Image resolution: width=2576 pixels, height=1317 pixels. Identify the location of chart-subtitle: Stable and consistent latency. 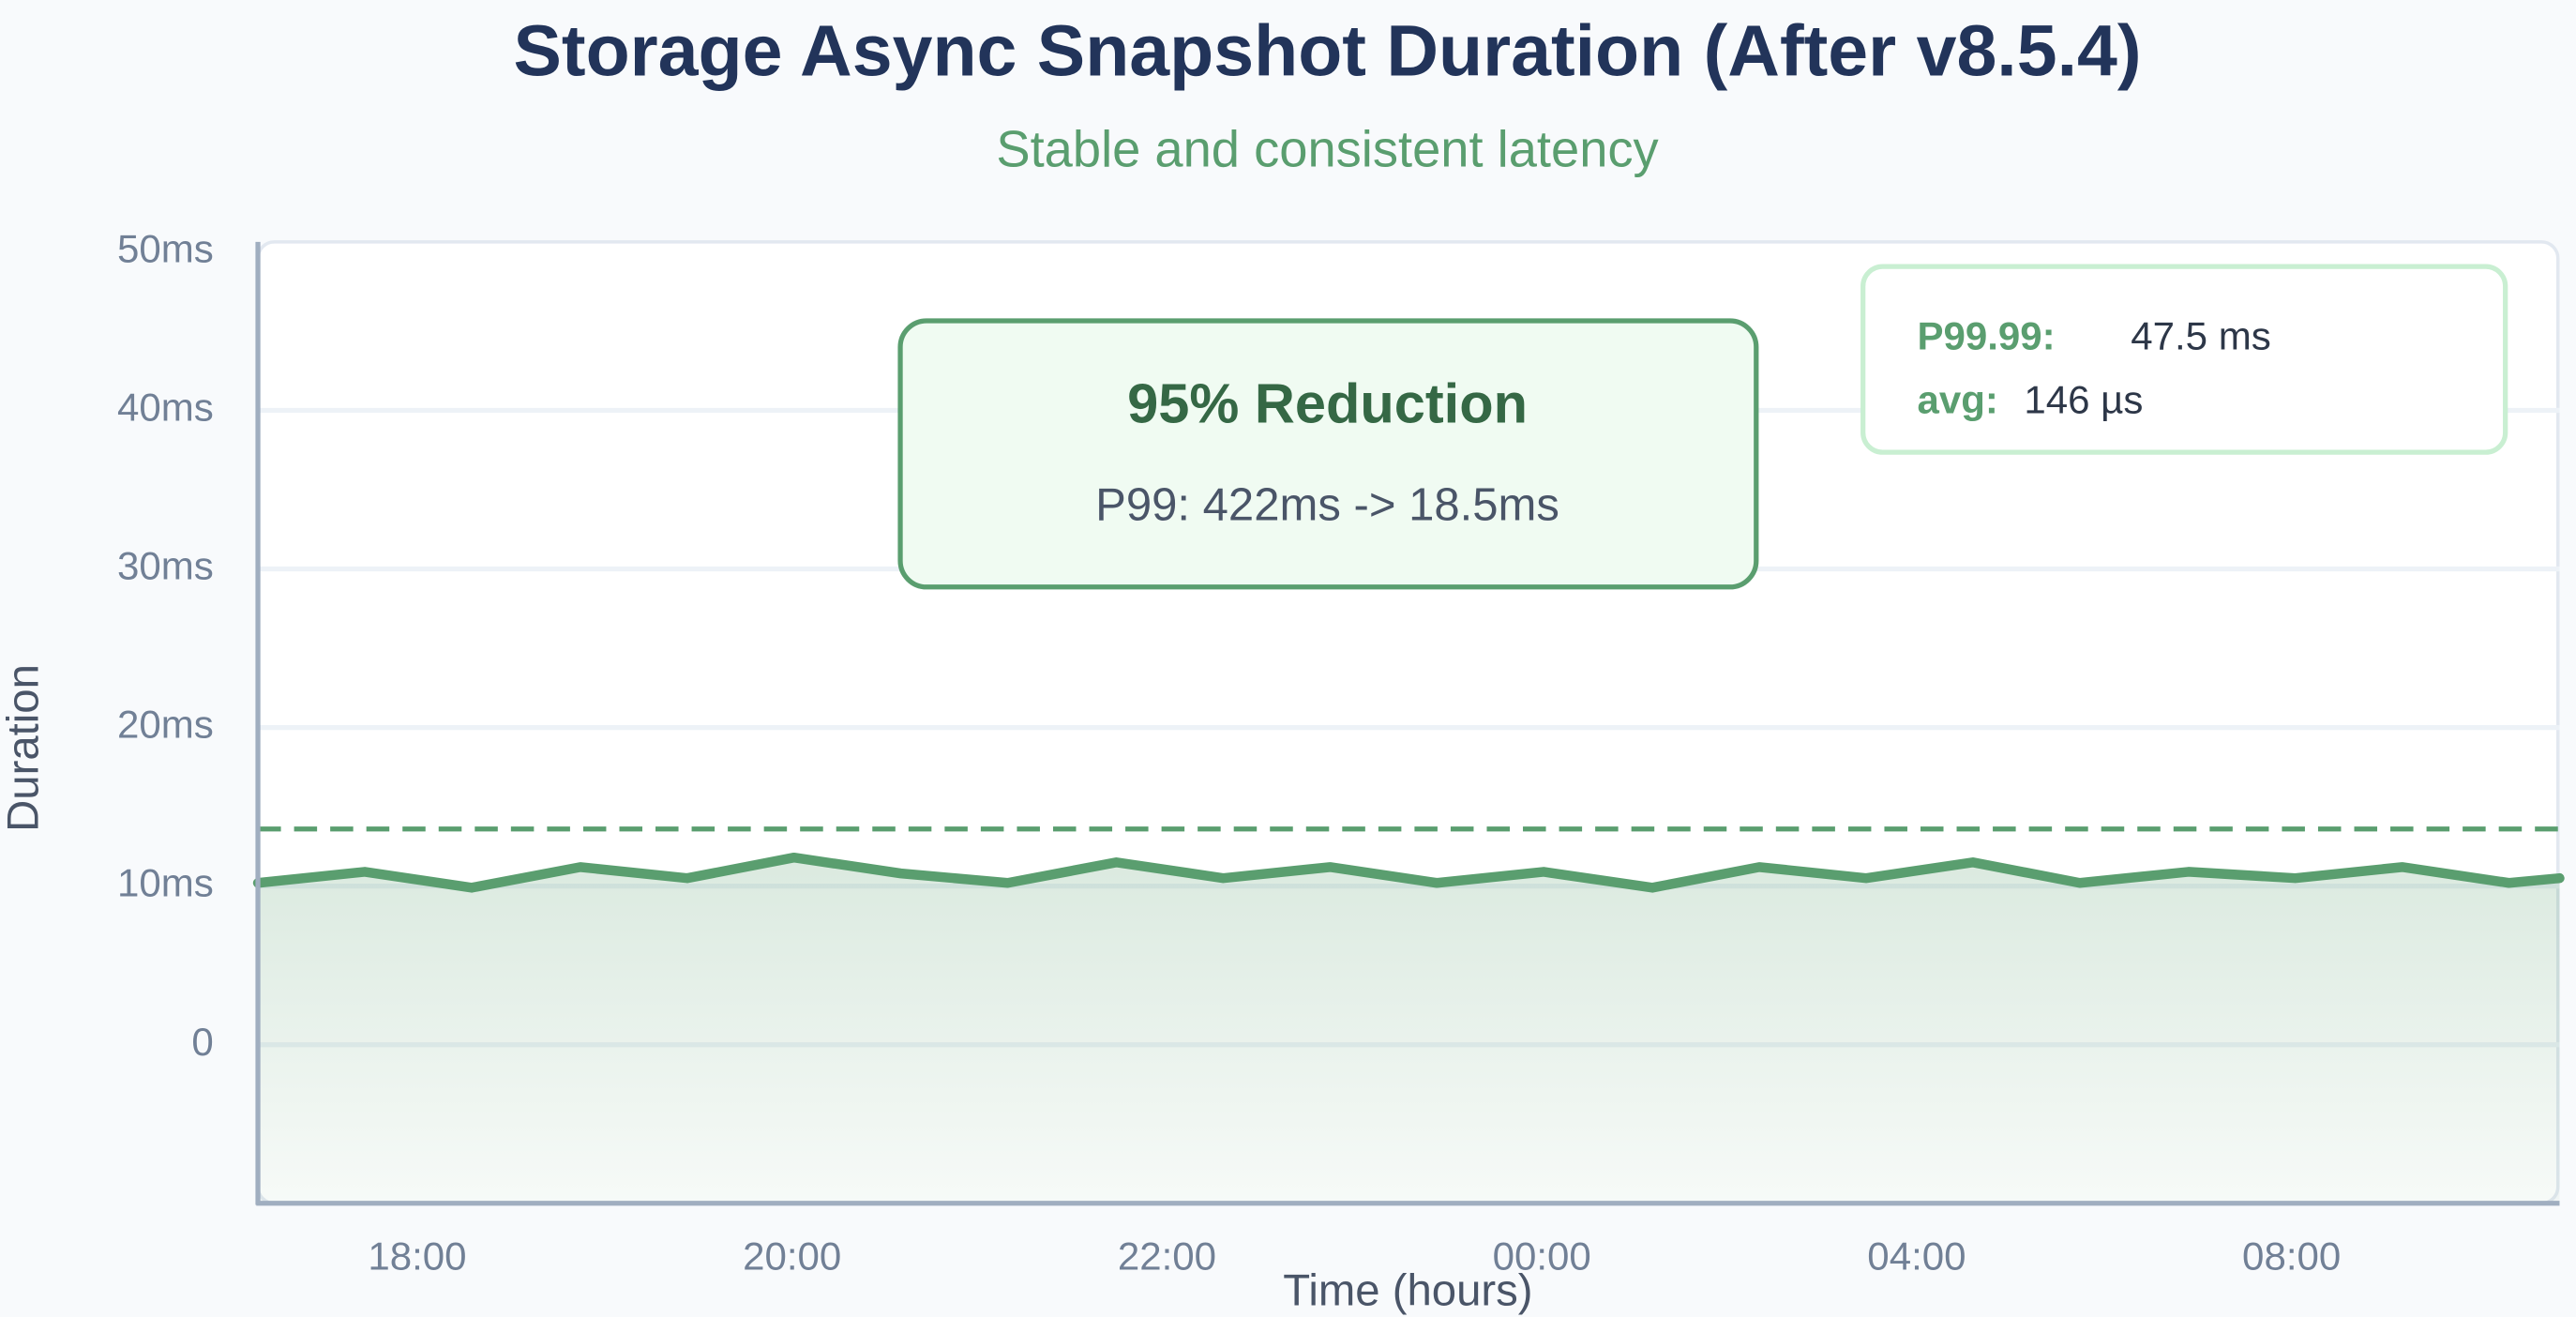
(1327, 150).